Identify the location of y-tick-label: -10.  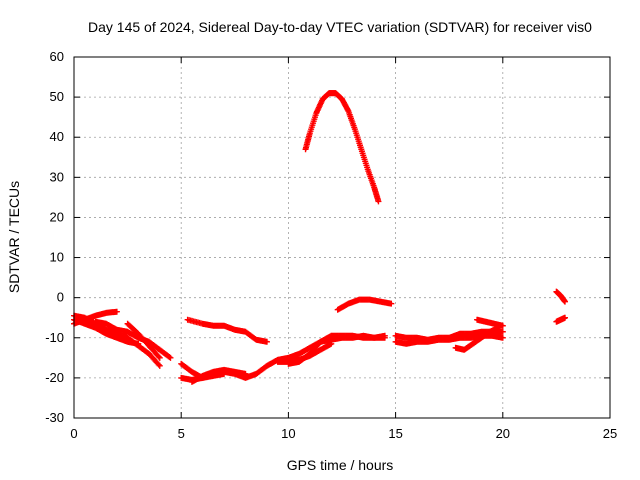
(54, 337).